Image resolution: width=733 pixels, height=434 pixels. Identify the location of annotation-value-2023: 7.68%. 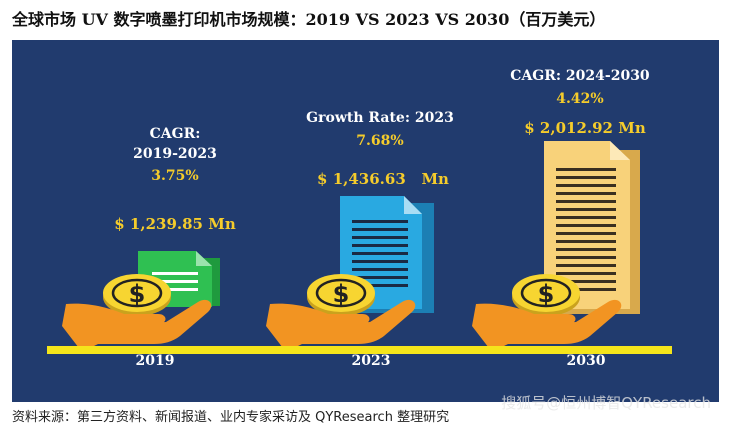
(380, 141).